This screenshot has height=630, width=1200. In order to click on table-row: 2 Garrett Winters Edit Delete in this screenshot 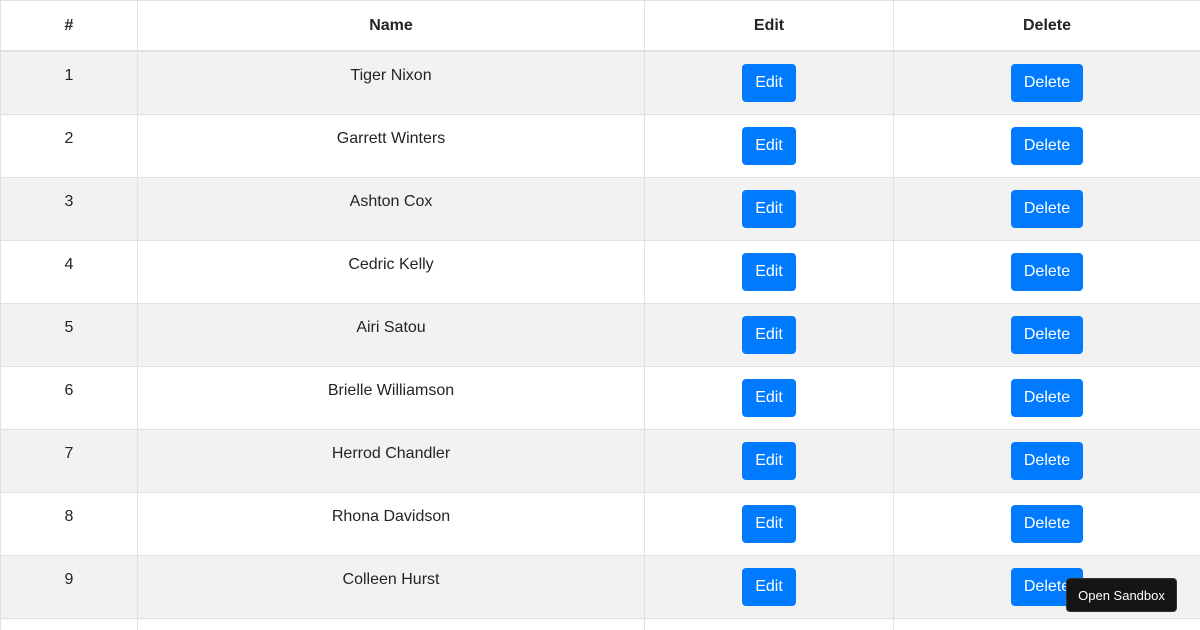, I will do `click(600, 146)`.